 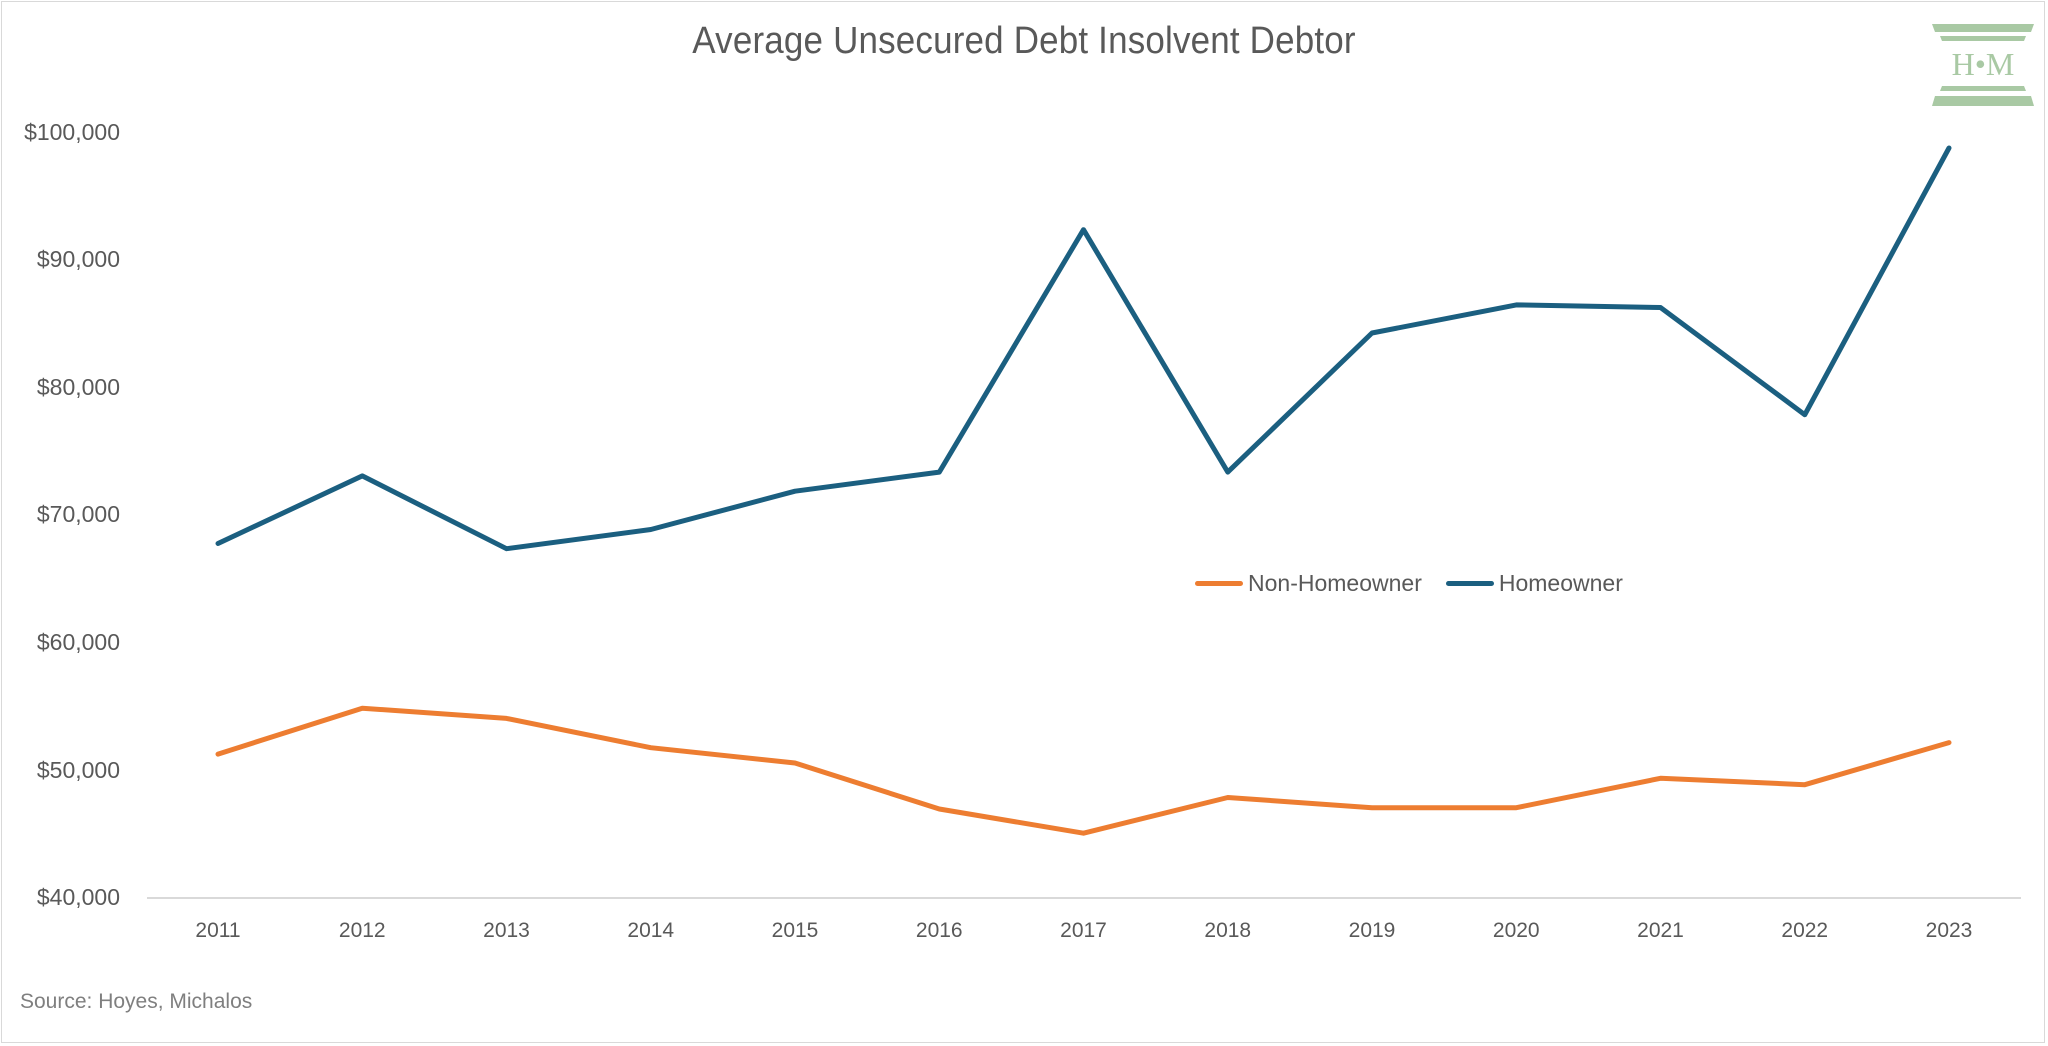 What do you see at coordinates (1805, 930) in the screenshot?
I see `x-tick-2022: 2022` at bounding box center [1805, 930].